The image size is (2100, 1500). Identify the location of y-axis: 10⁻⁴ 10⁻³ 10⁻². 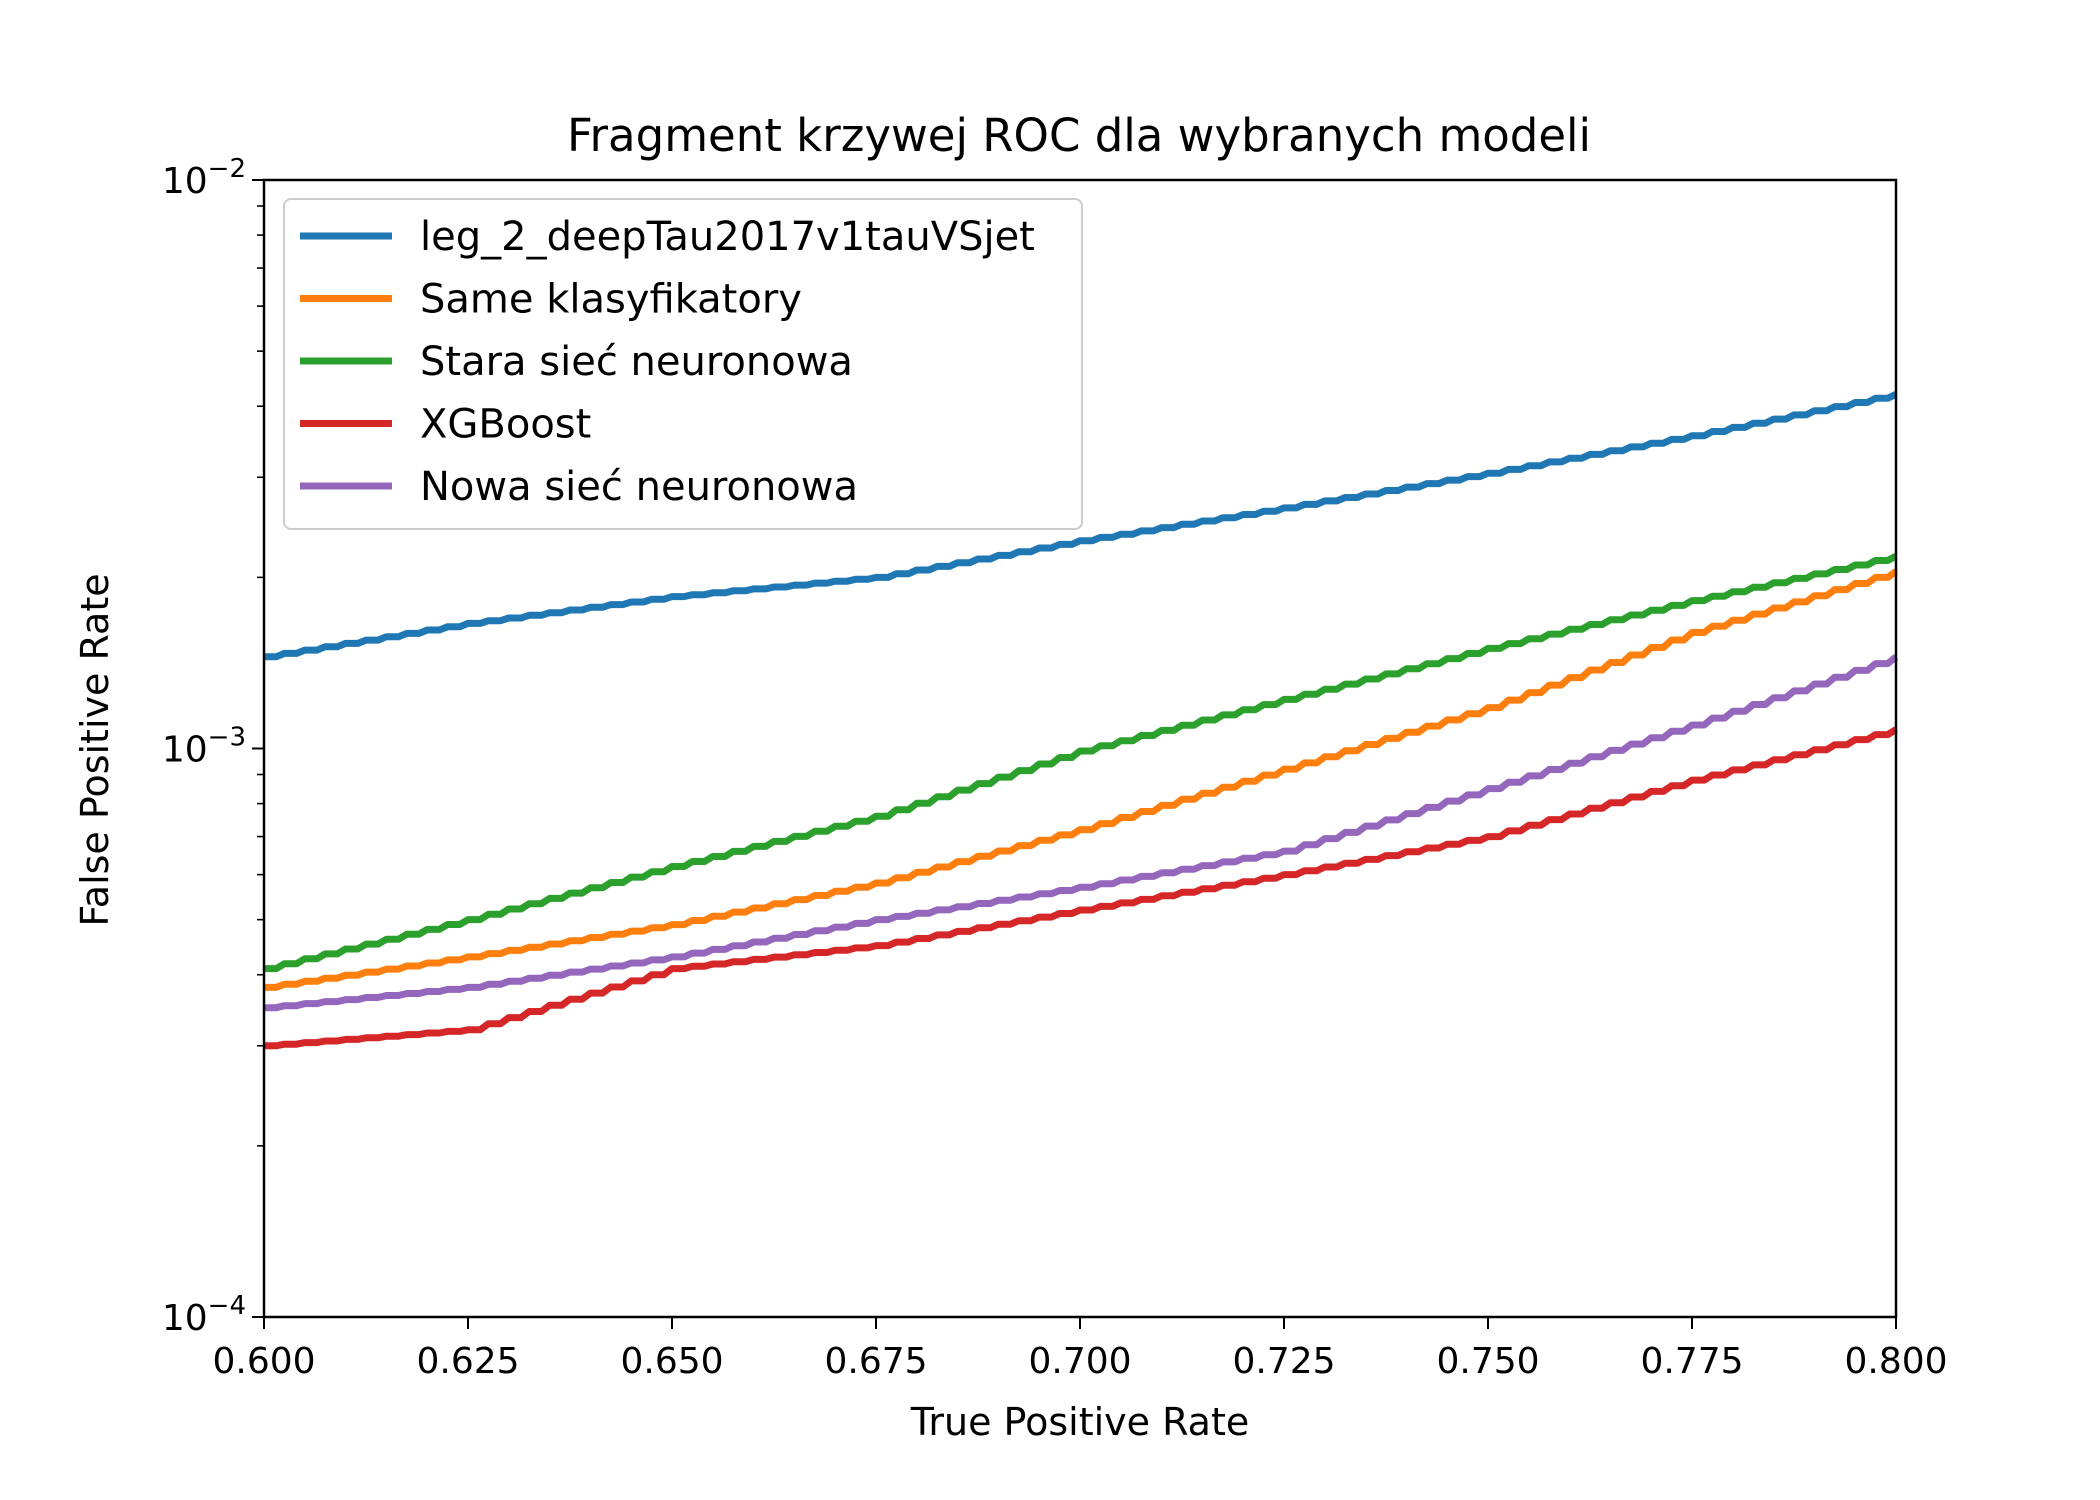
(213, 746).